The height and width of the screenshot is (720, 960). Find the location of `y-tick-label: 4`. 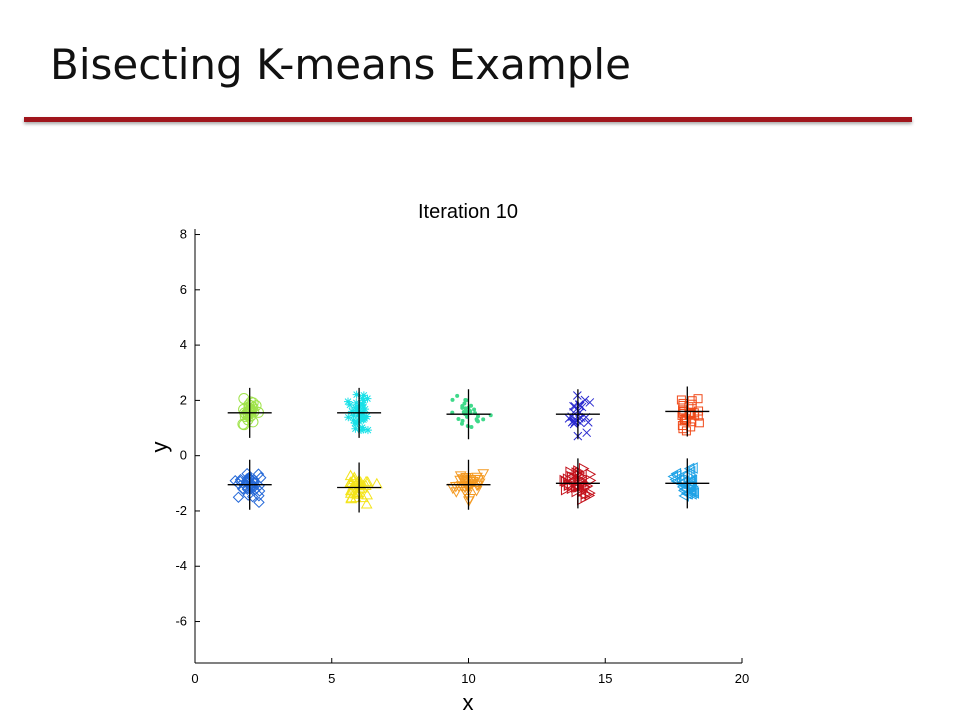

y-tick-label: 4 is located at coordinates (183, 344).